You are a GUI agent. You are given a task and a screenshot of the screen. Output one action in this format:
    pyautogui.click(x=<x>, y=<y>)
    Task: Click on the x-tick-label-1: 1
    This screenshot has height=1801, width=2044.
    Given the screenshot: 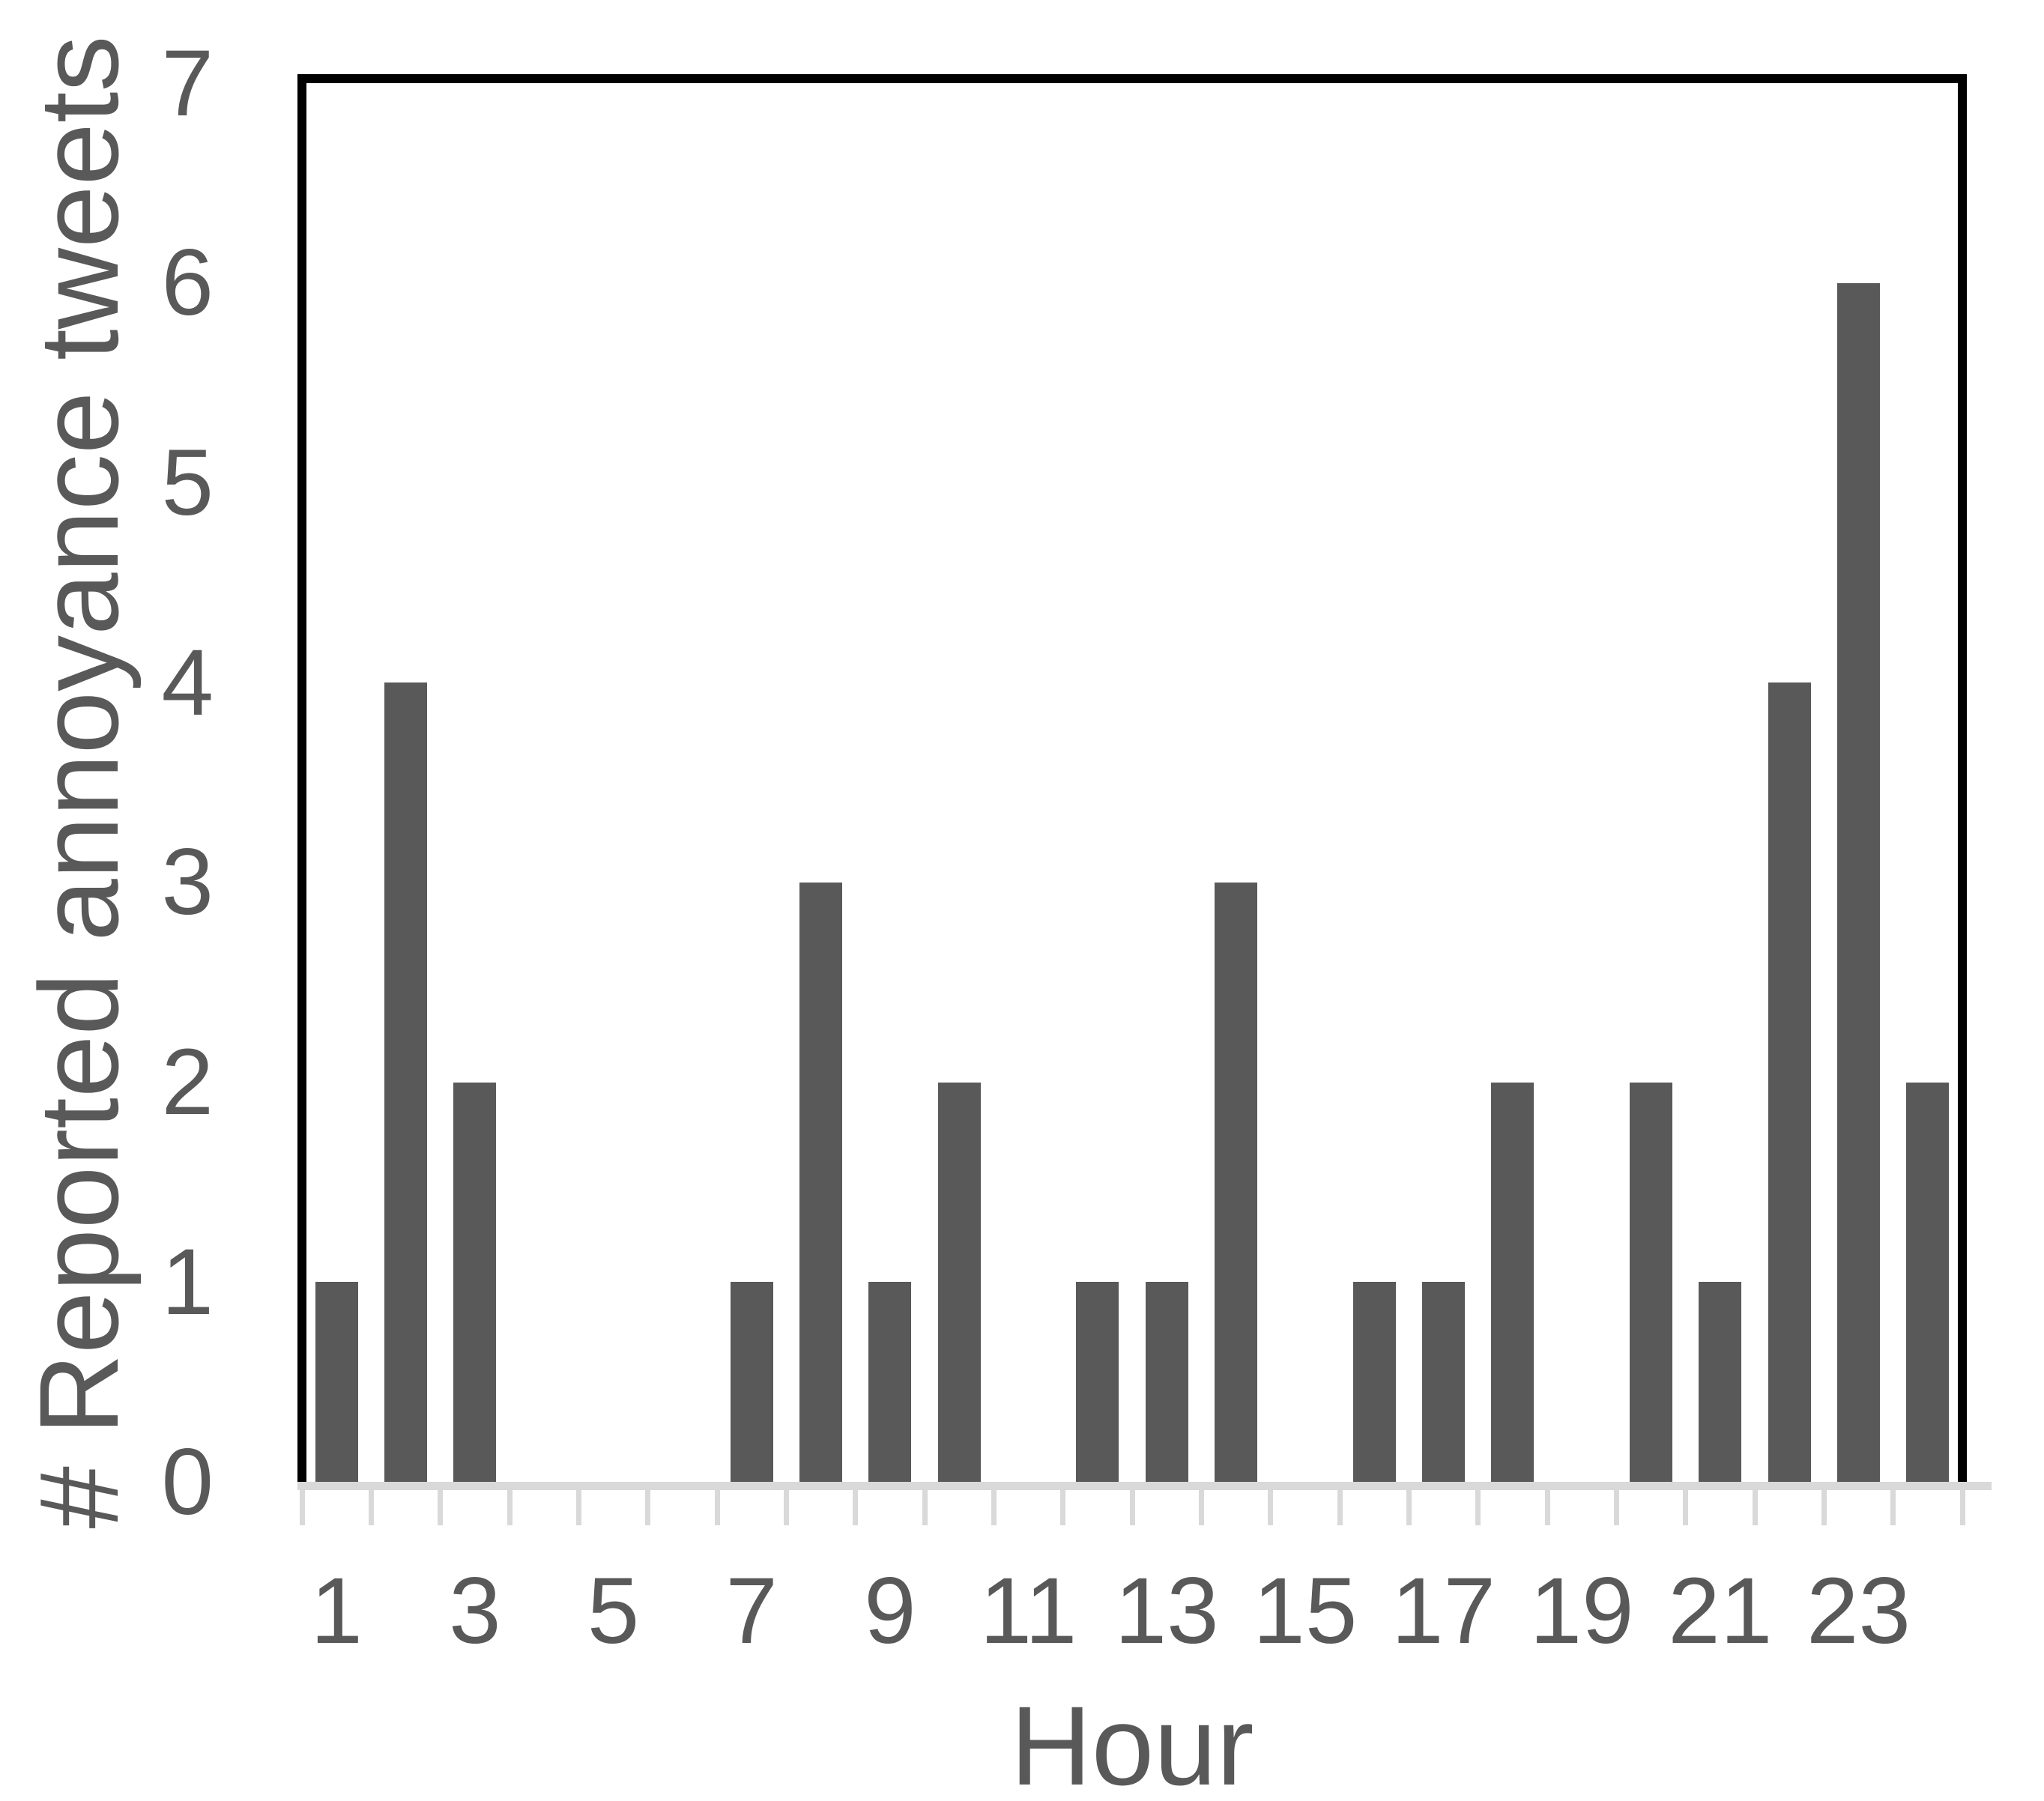 What is the action you would take?
    pyautogui.click(x=336, y=1610)
    